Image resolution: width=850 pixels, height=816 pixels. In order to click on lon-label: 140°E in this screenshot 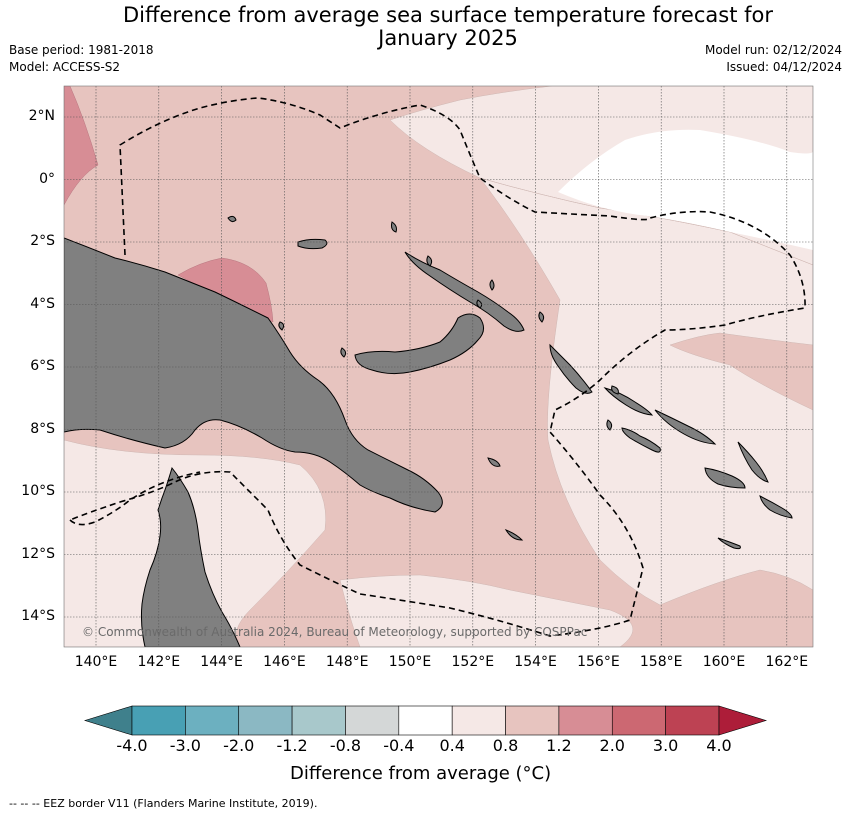, I will do `click(96, 662)`.